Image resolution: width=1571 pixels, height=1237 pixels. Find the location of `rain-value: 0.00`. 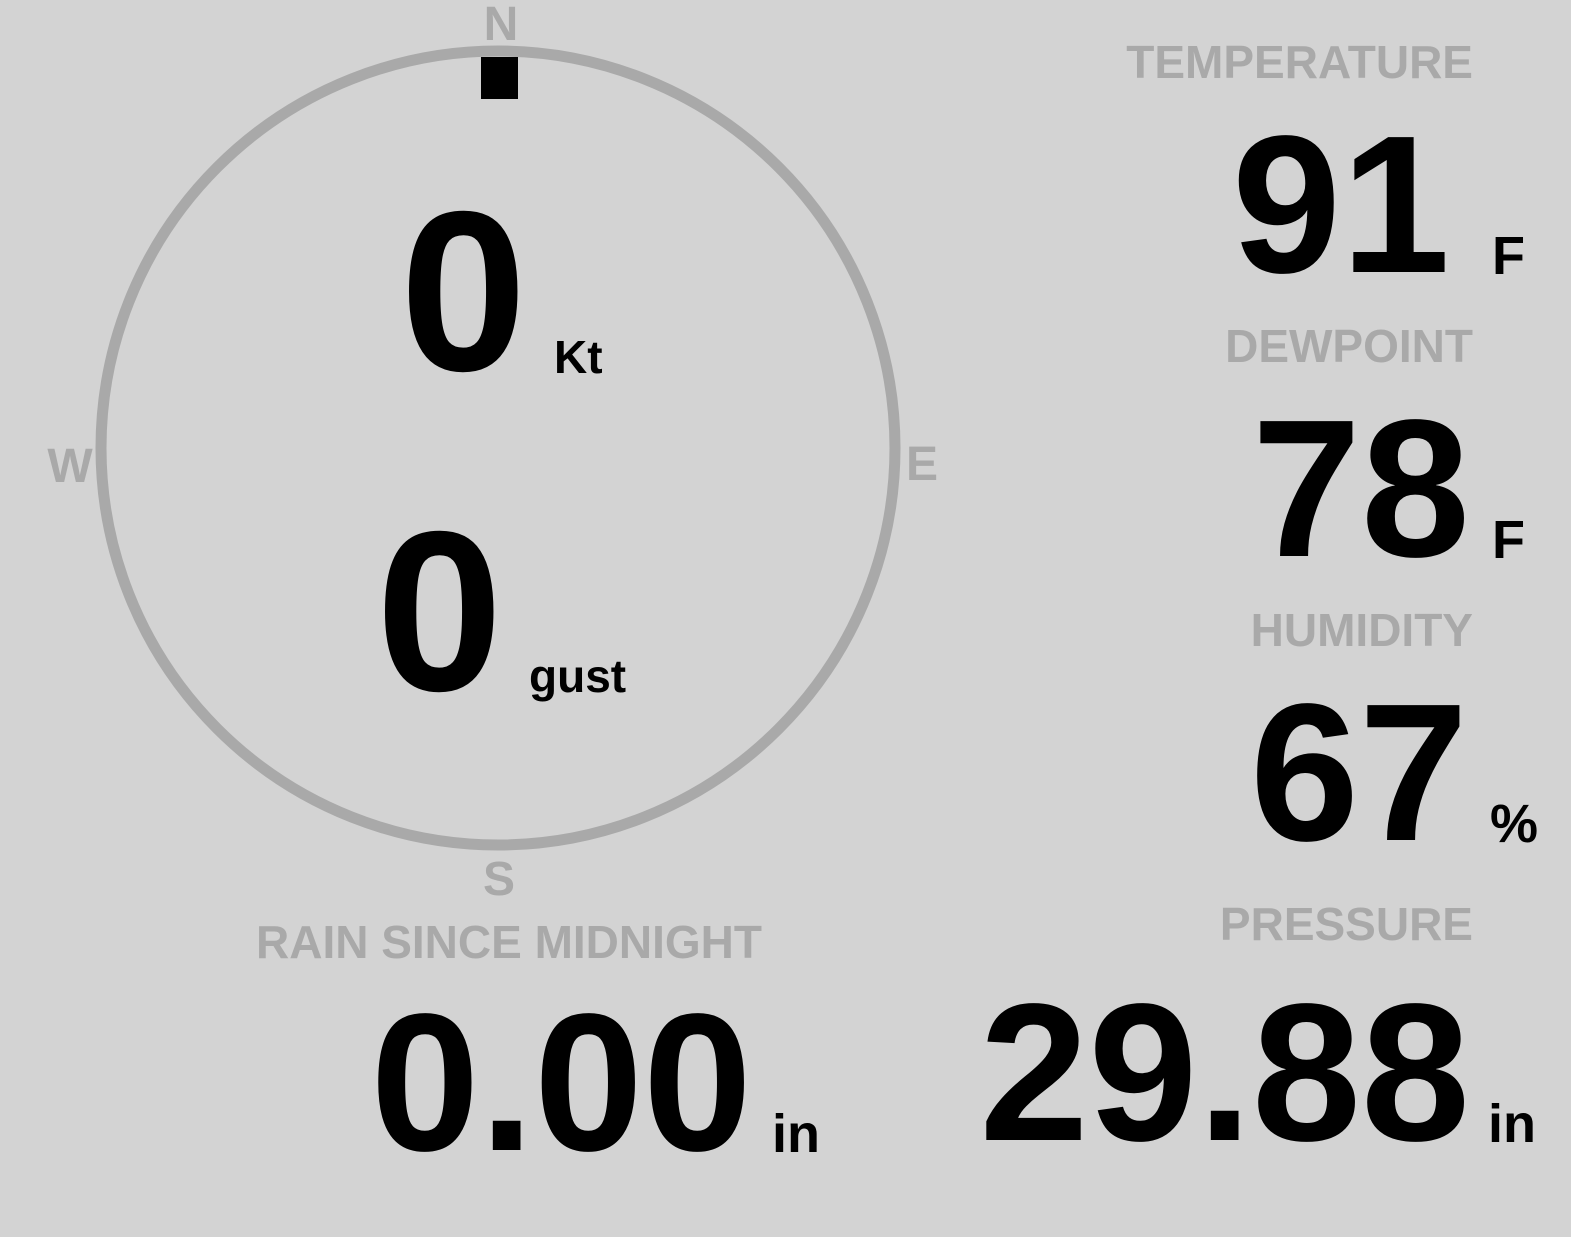

rain-value: 0.00 is located at coordinates (561, 1082).